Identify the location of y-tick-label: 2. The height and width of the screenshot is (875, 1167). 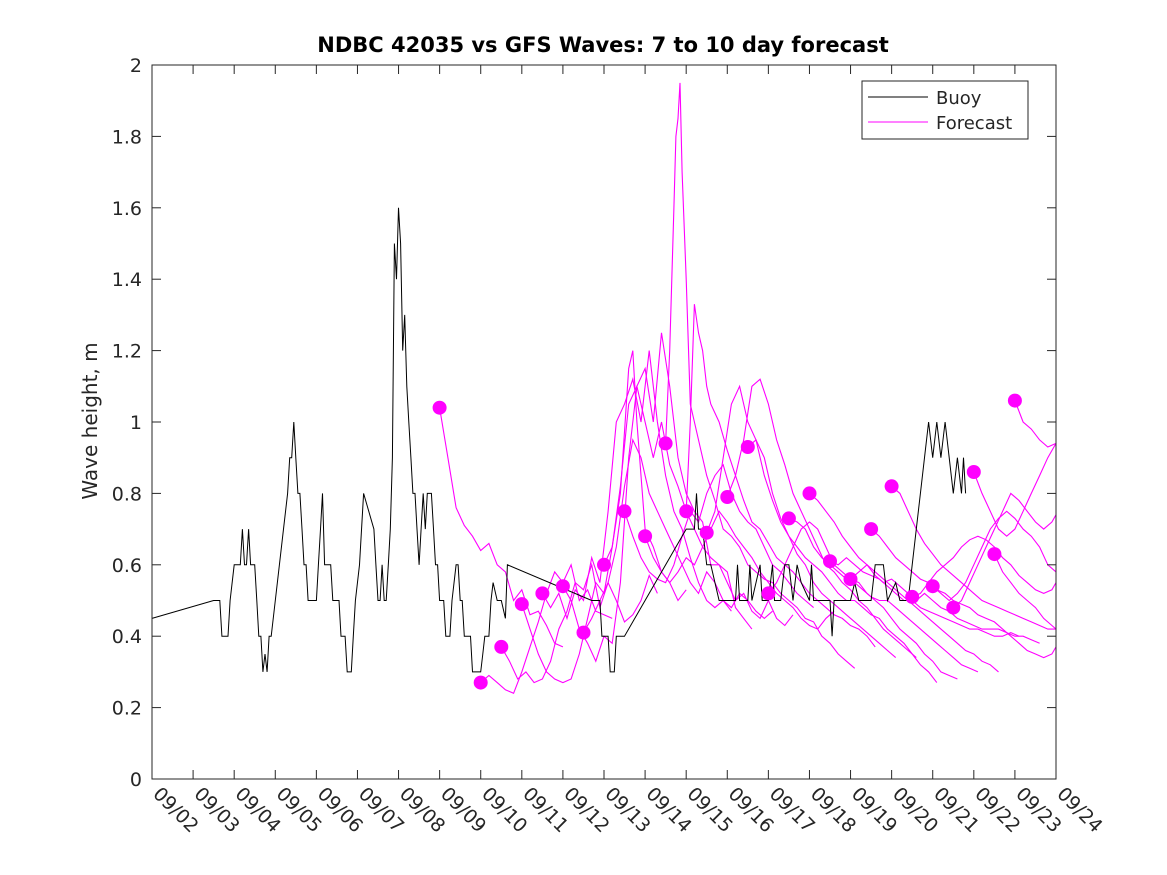
(136, 66).